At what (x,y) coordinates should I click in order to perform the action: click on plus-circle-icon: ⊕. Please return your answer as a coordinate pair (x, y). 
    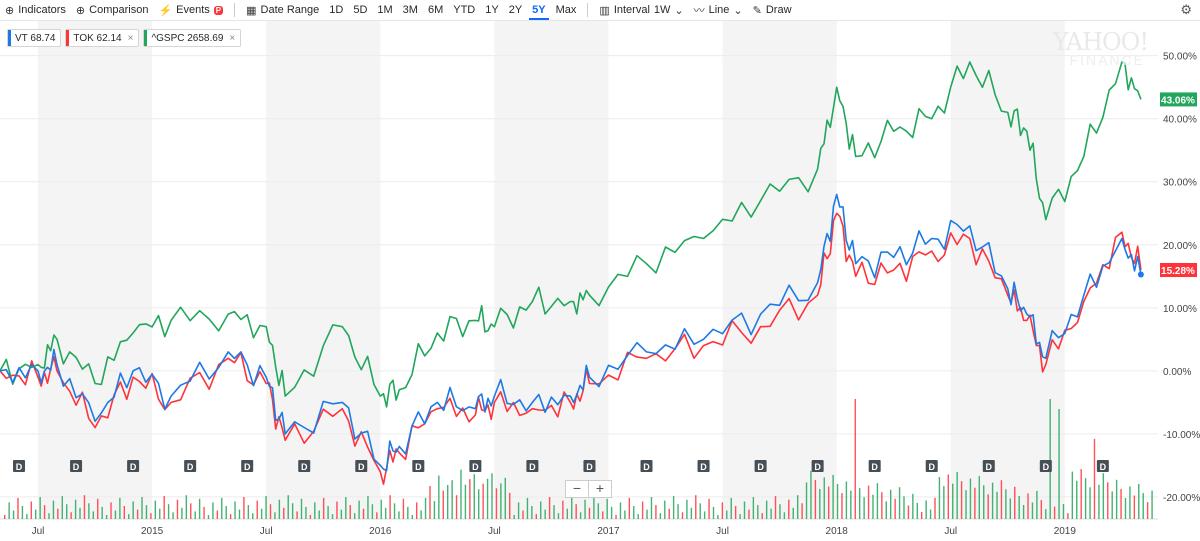
    Looking at the image, I should click on (10, 10).